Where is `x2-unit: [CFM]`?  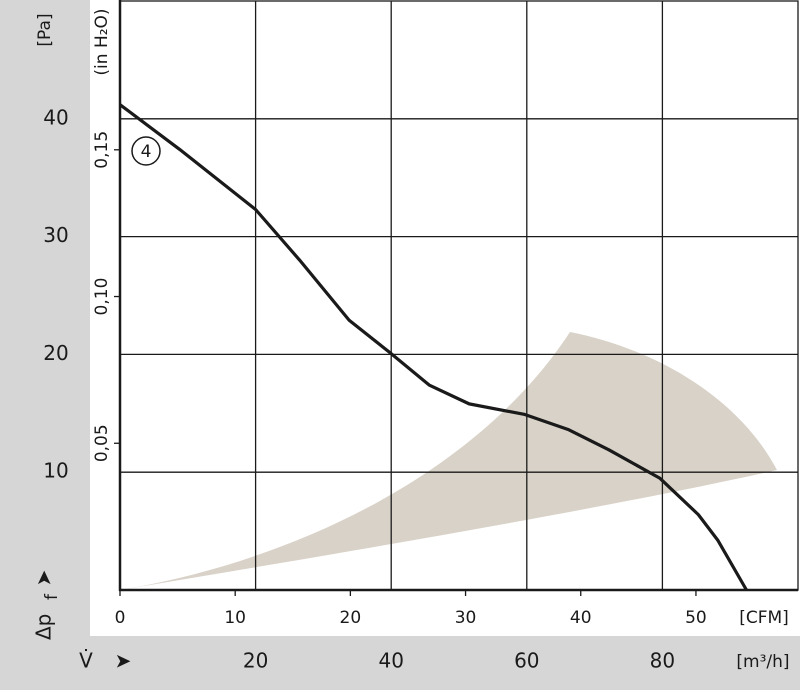
x2-unit: [CFM] is located at coordinates (764, 618).